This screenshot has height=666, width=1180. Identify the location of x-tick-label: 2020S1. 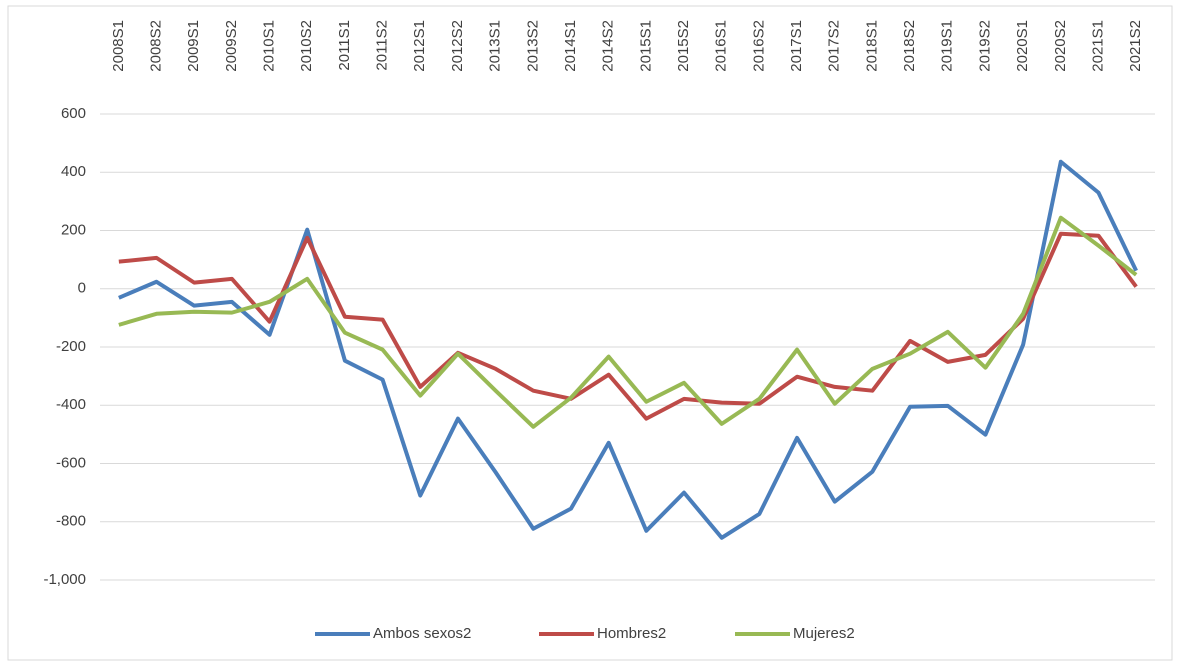
(1022, 46).